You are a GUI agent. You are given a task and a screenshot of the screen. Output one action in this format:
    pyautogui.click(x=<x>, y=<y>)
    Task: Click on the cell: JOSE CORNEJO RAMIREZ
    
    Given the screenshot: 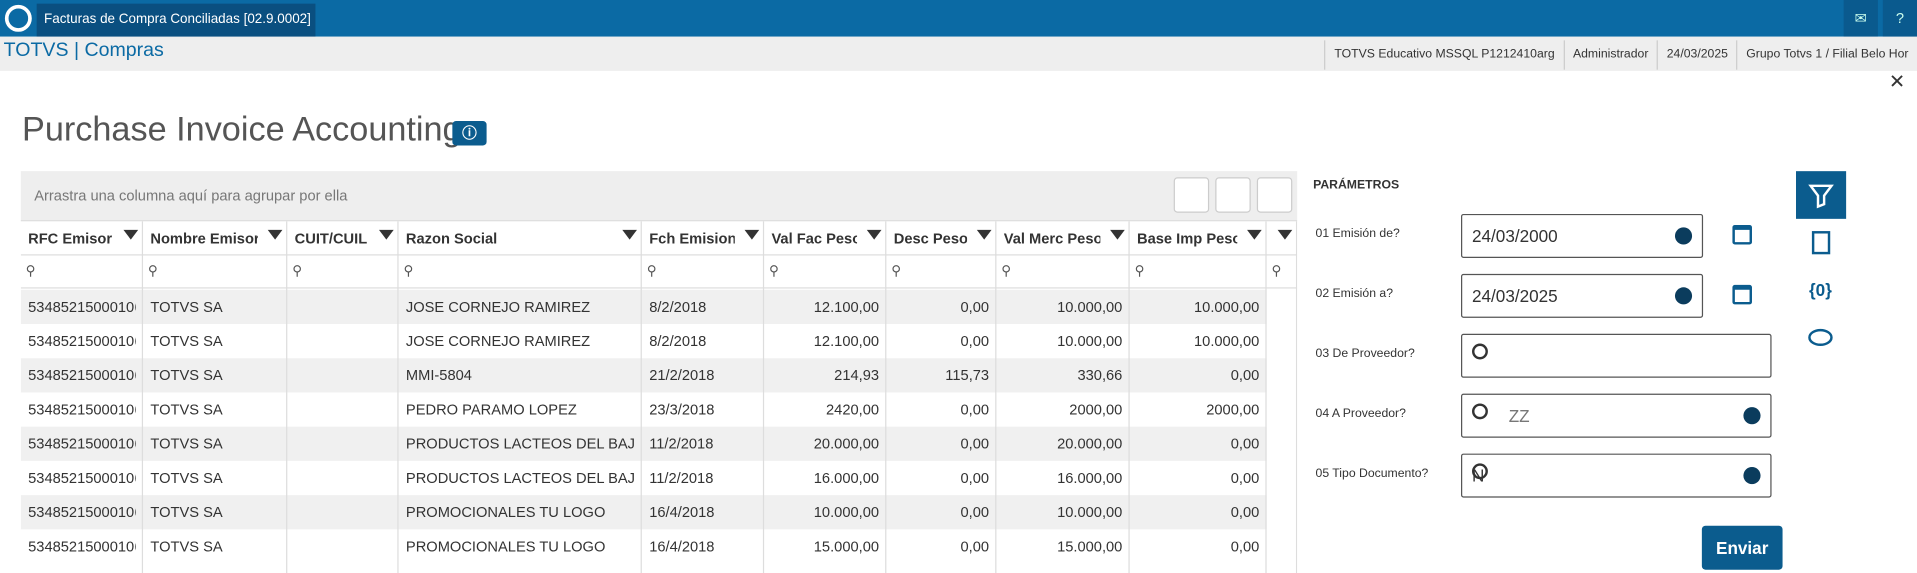 What is the action you would take?
    pyautogui.click(x=498, y=341)
    